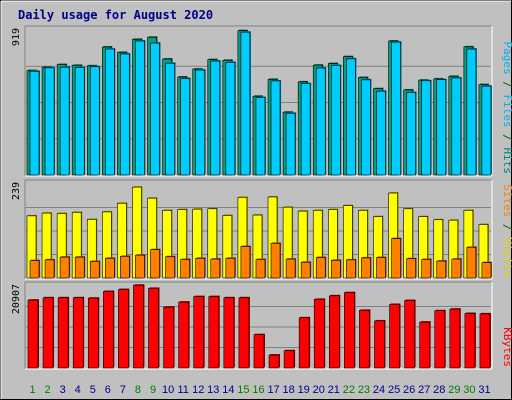  What do you see at coordinates (394, 390) in the screenshot?
I see `x-tick-label: 25` at bounding box center [394, 390].